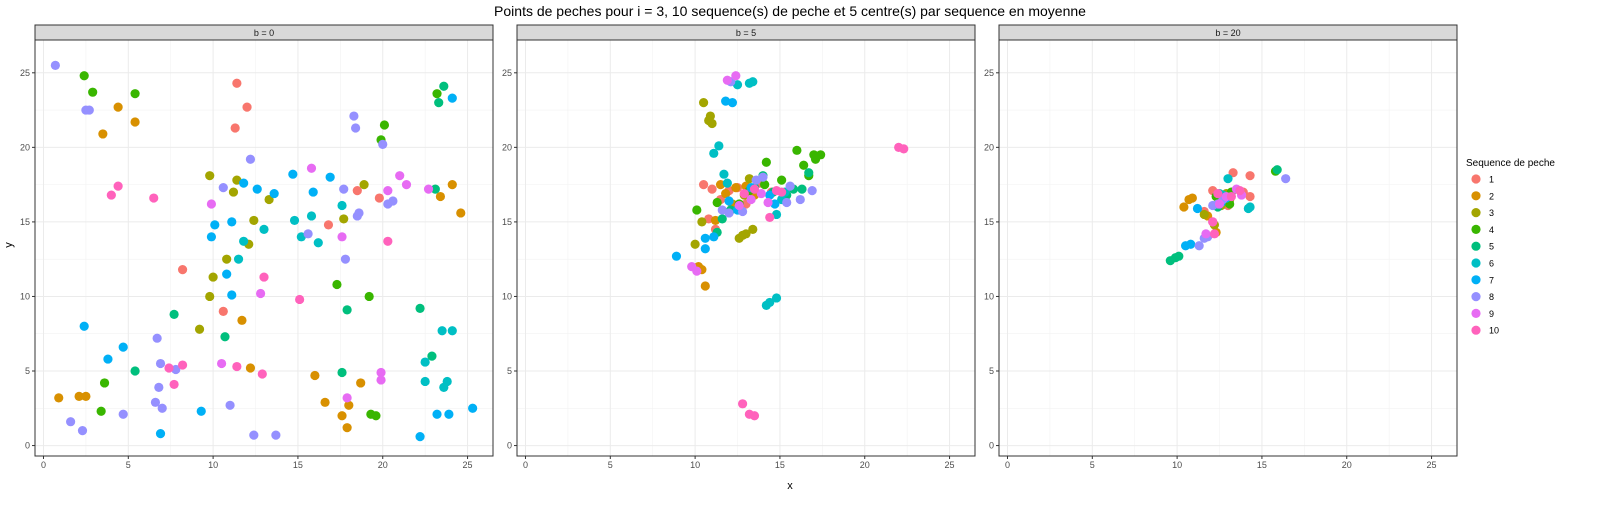 The width and height of the screenshot is (1600, 505). I want to click on x-tick-label: 5, so click(610, 465).